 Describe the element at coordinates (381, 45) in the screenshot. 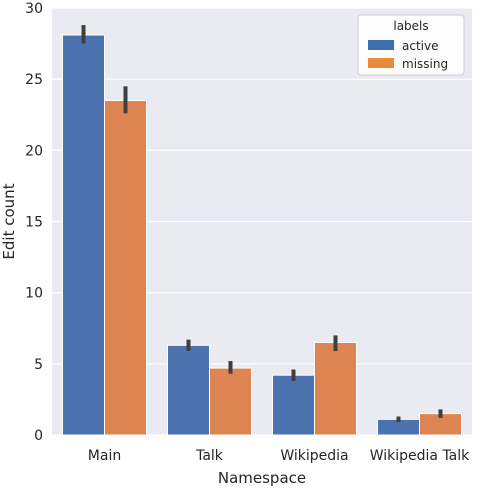

I see `legend-swatch-active` at that location.